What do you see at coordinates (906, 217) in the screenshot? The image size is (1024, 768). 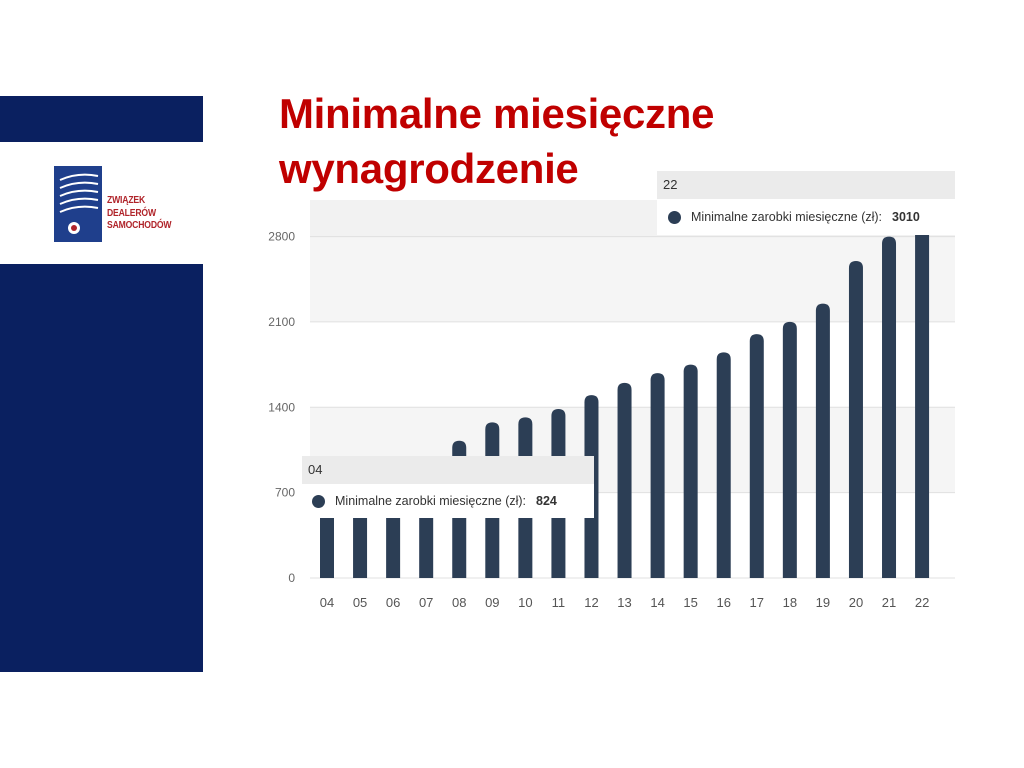 I see `tooltip-value: 3010` at bounding box center [906, 217].